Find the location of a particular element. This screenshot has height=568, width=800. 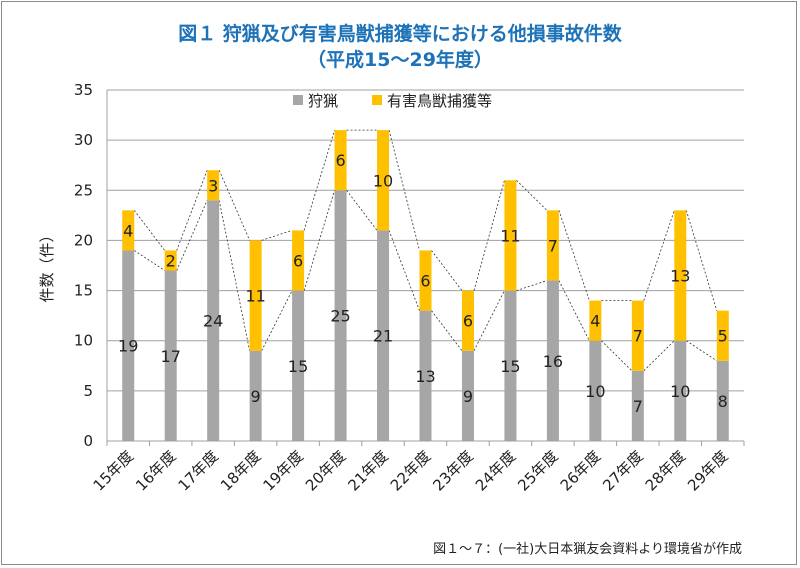

x-tick-label: 29年度 is located at coordinates (707, 470).